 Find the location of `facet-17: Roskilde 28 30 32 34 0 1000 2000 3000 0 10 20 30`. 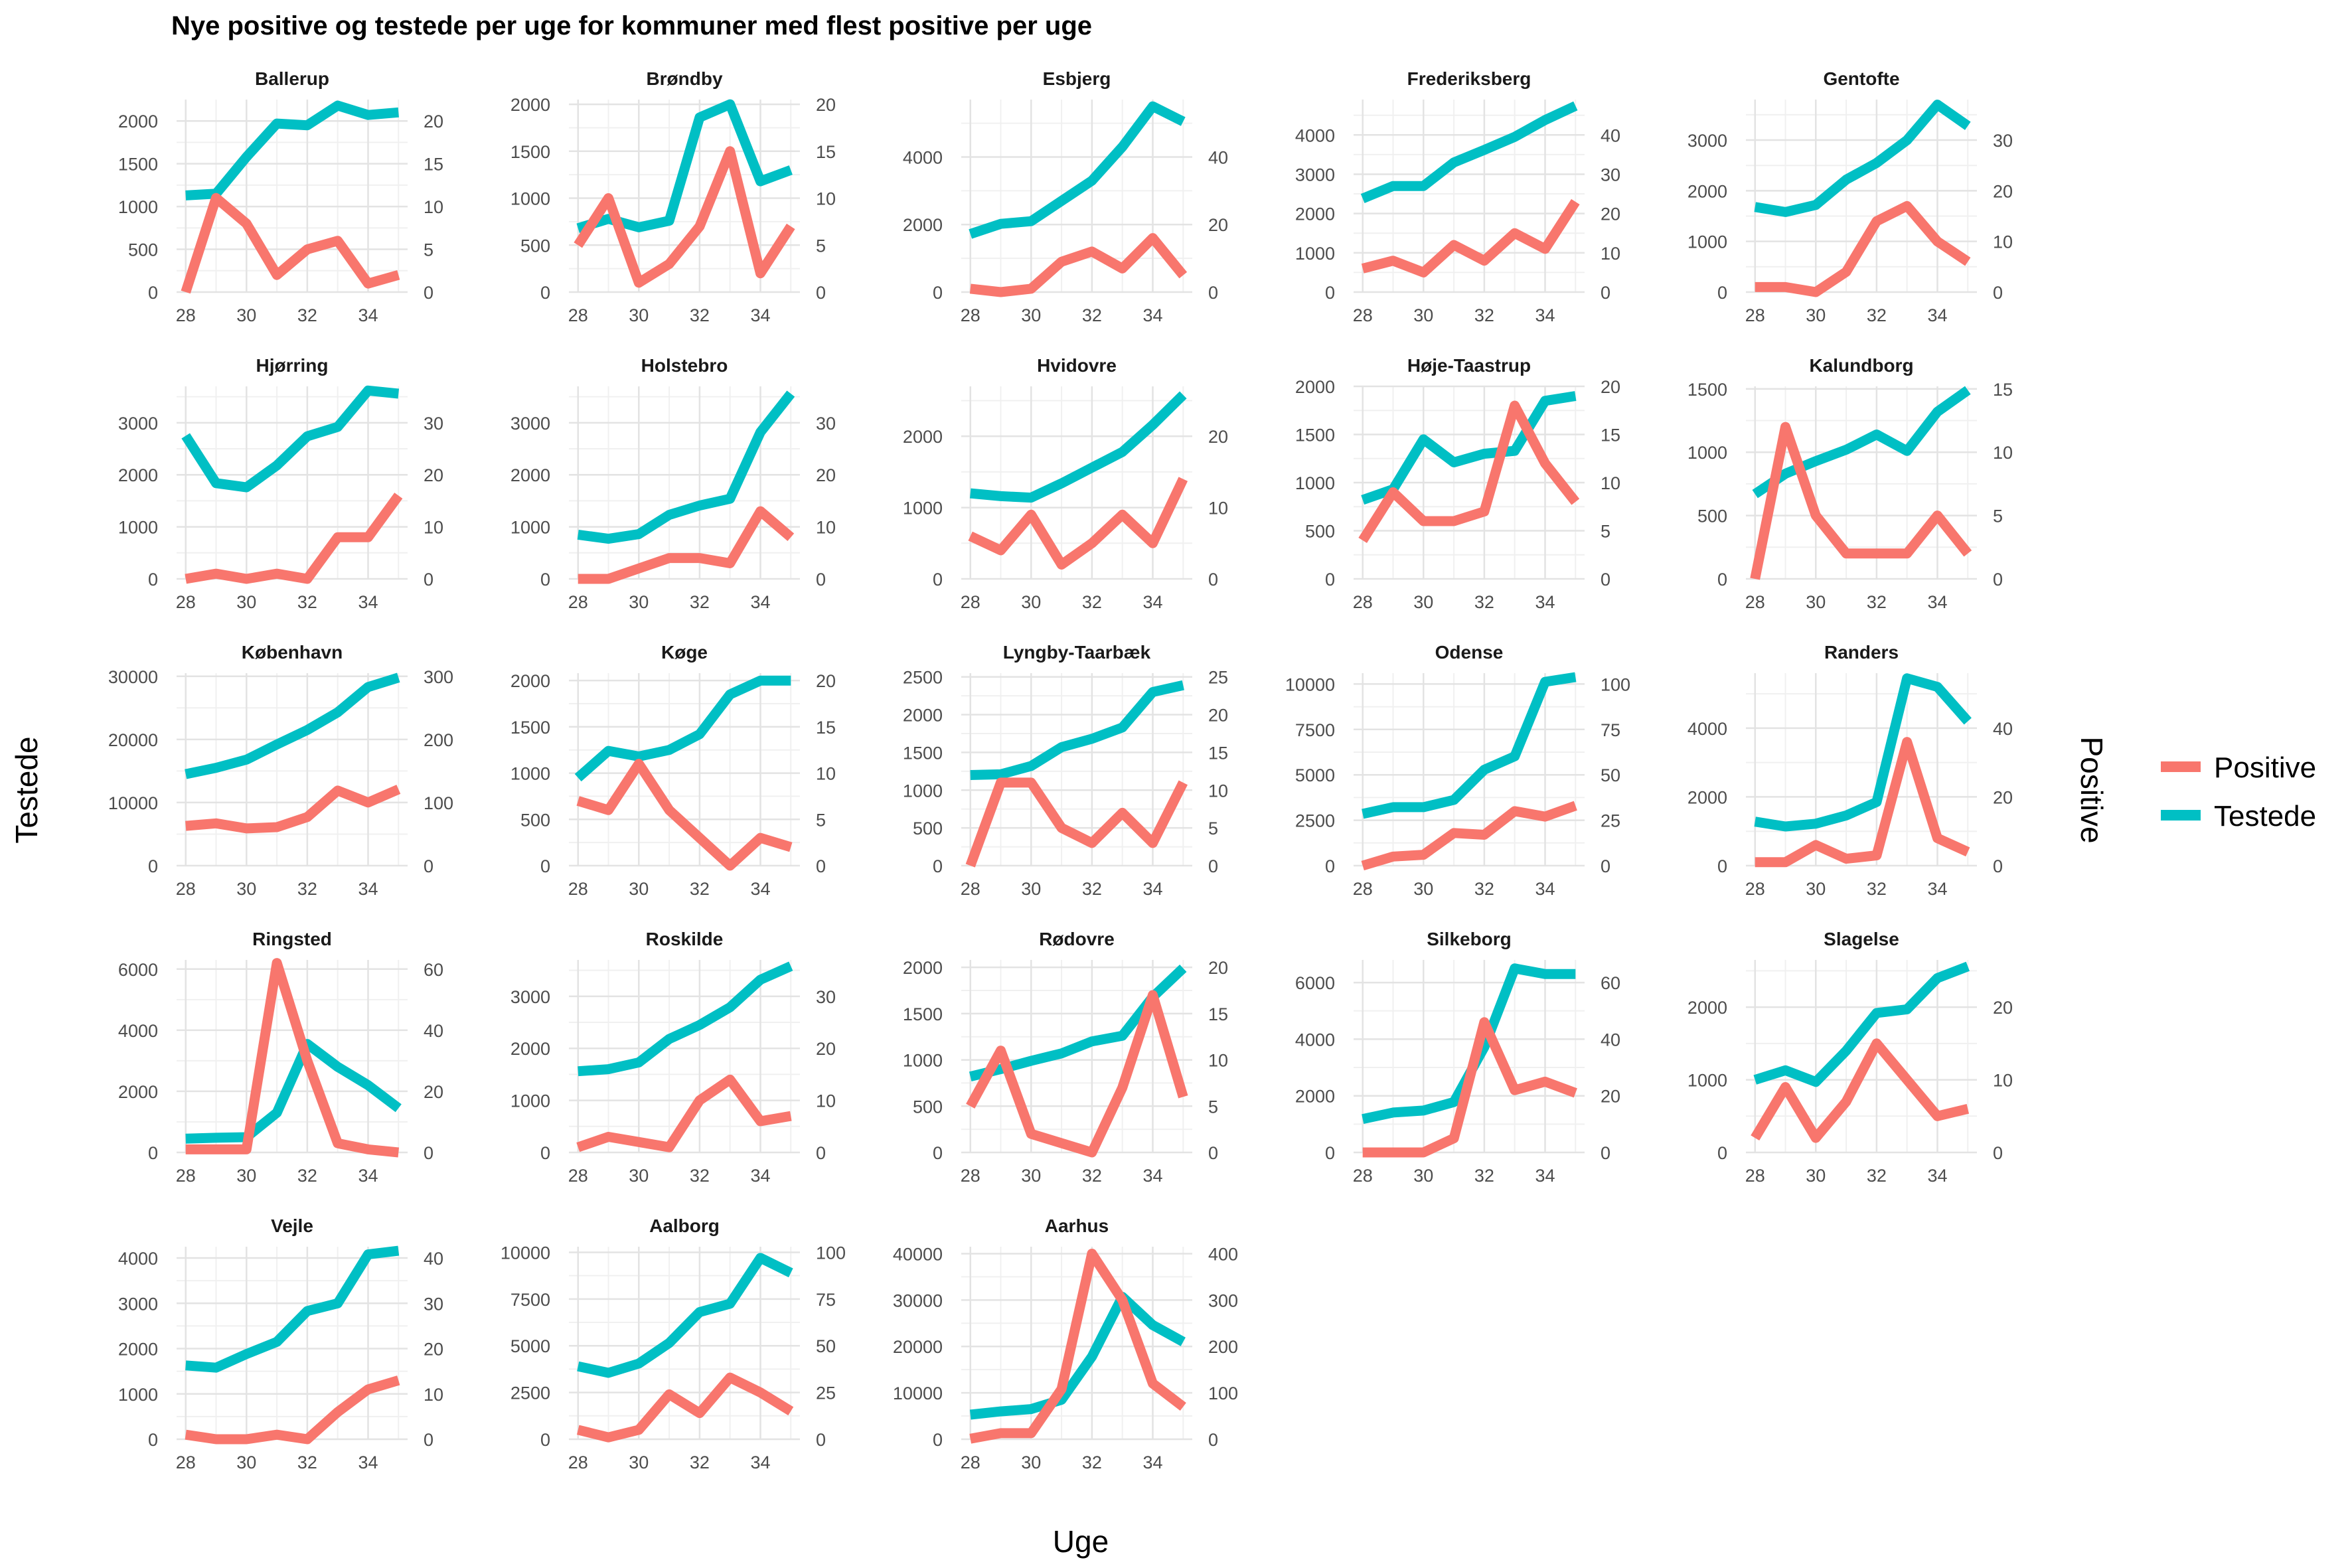

facet-17: Roskilde 28 30 32 34 0 1000 2000 3000 0 10 20 30 is located at coordinates (673, 1057).